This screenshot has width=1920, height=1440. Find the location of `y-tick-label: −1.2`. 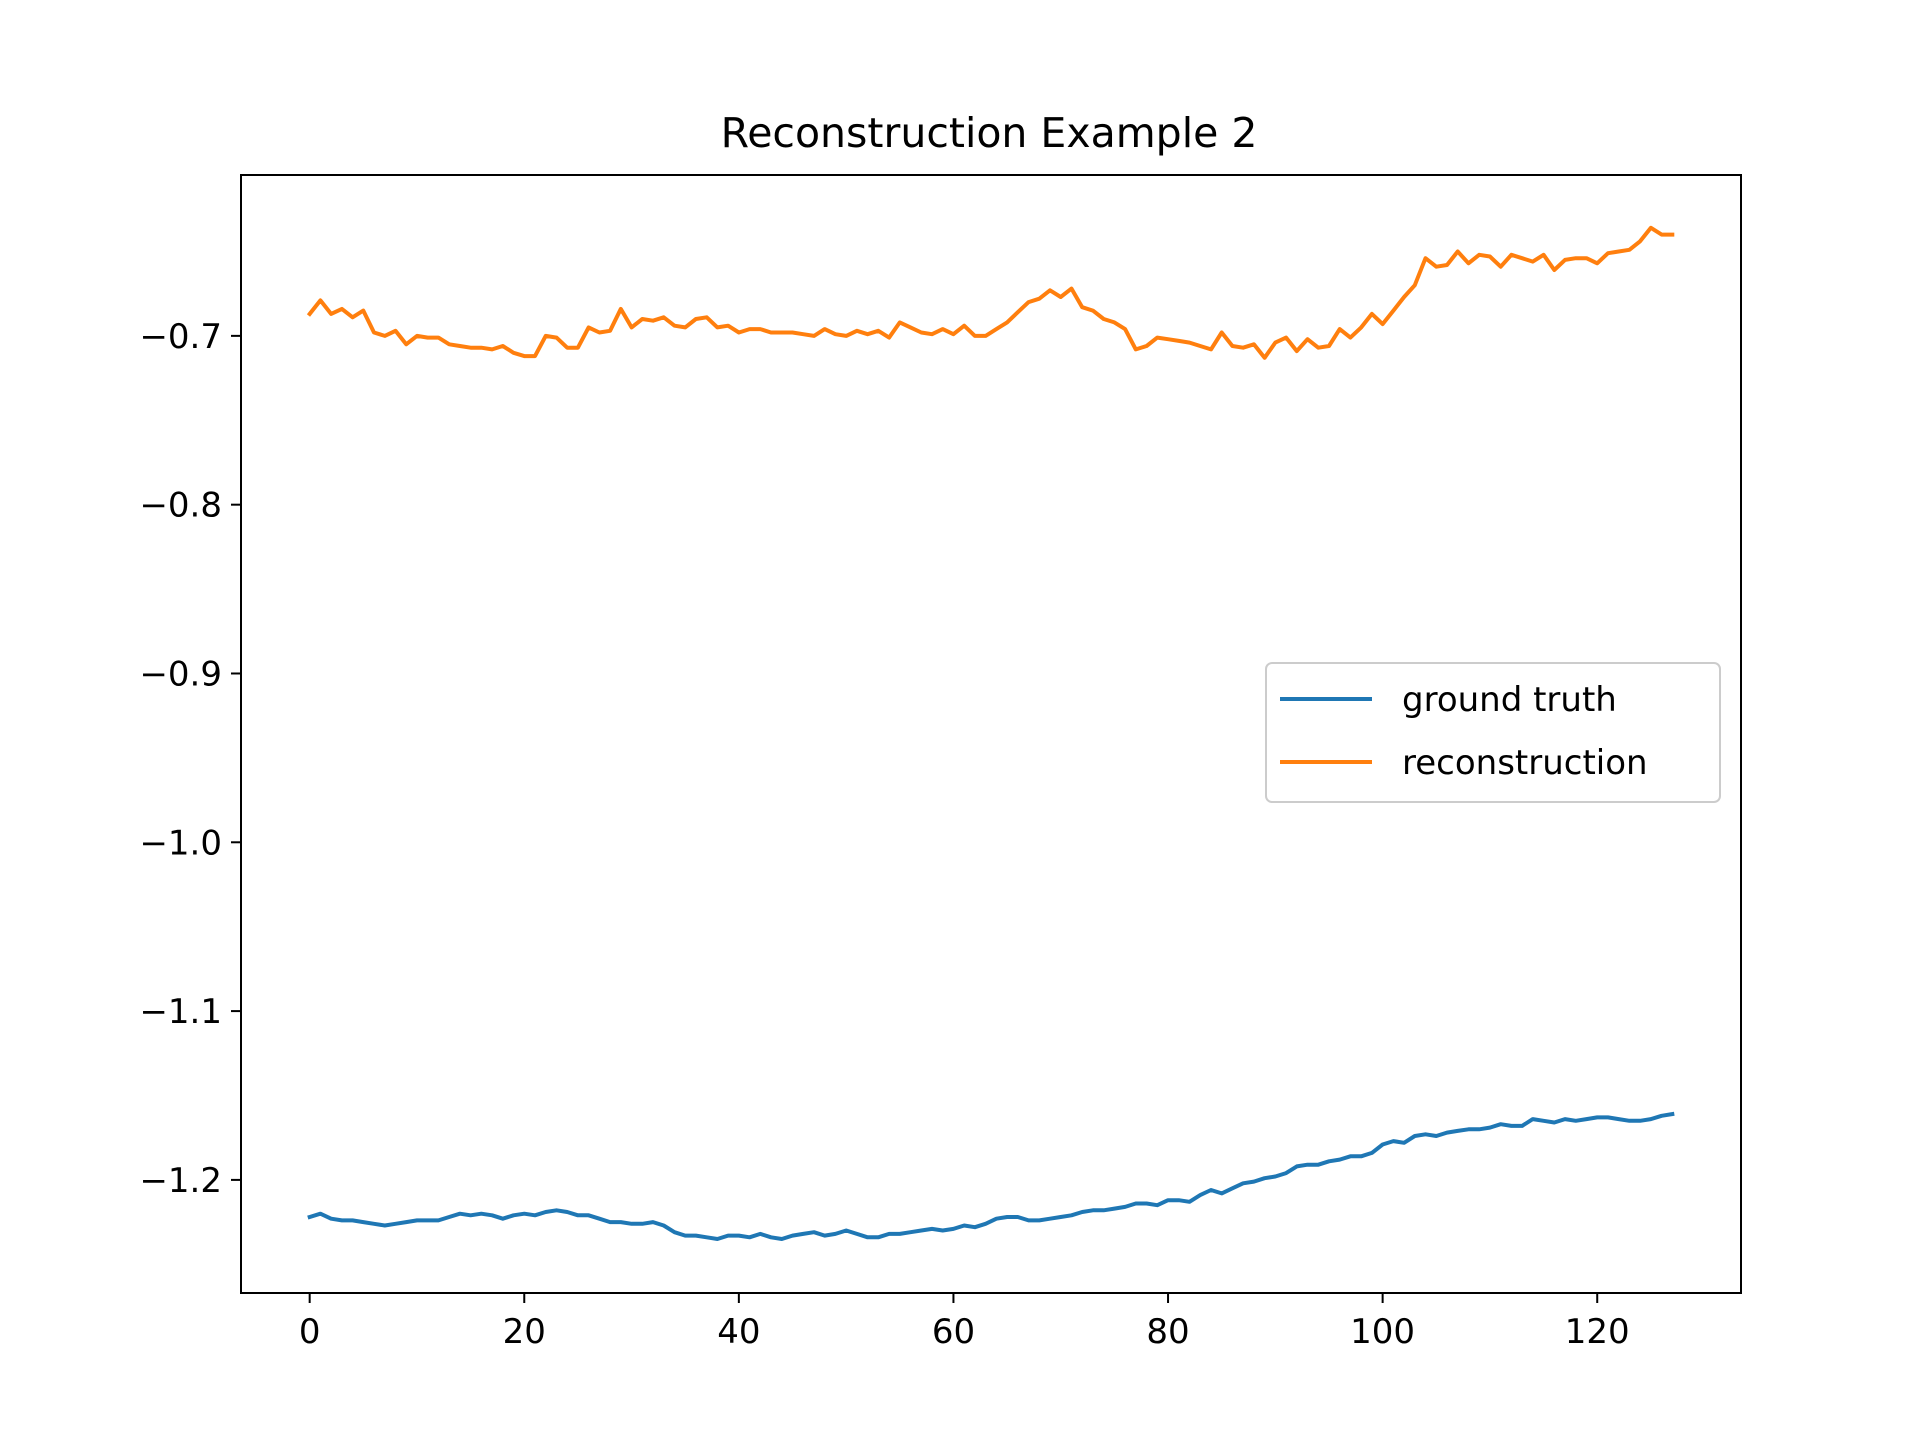

y-tick-label: −1.2 is located at coordinates (180, 1181).